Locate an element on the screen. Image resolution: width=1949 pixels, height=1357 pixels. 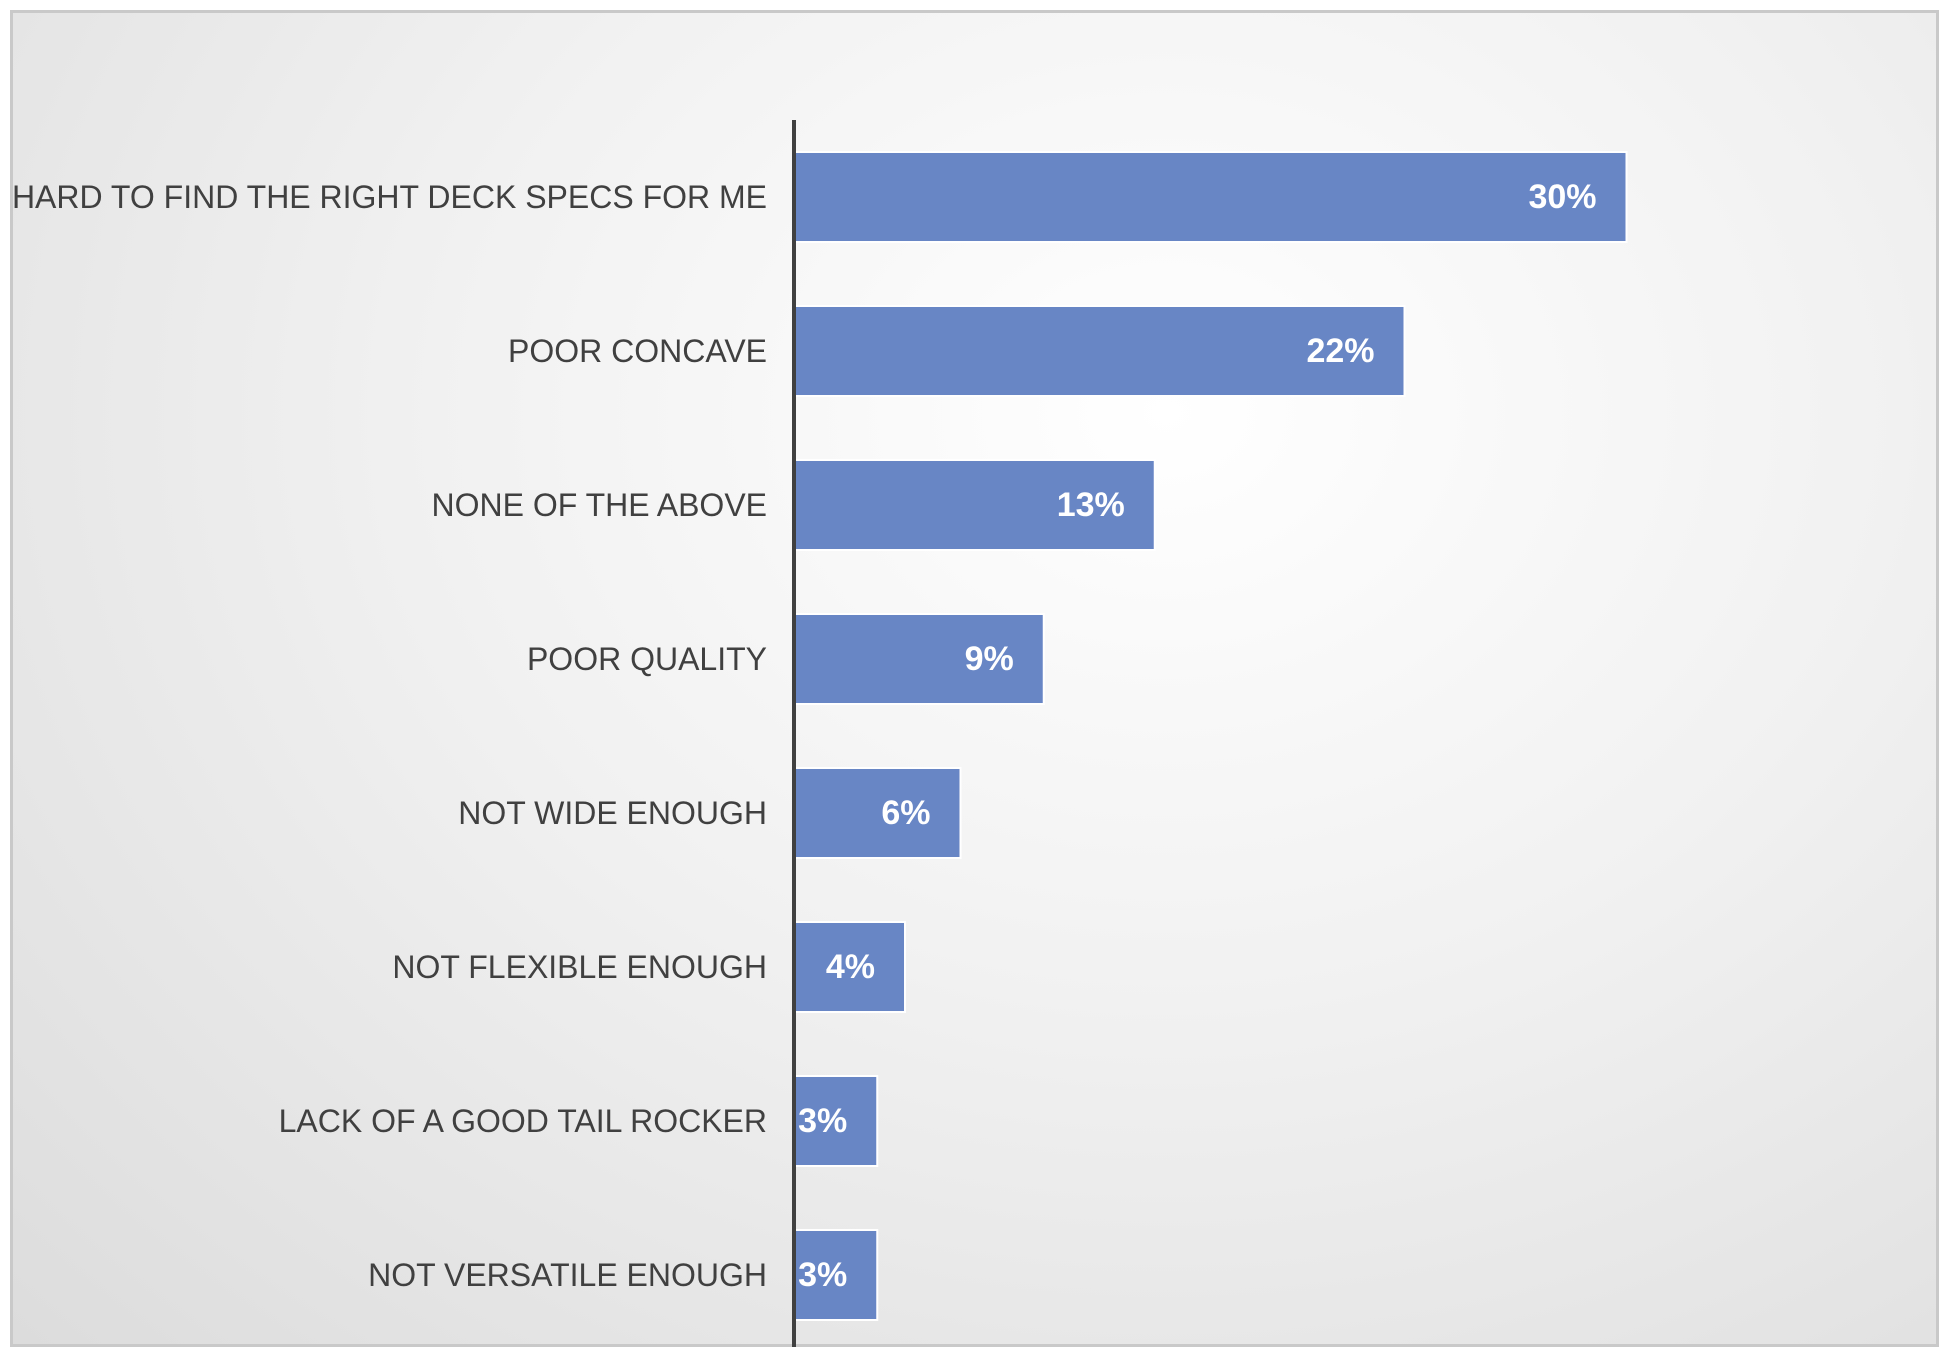
category-label: POOR QUALITY is located at coordinates (647, 659).